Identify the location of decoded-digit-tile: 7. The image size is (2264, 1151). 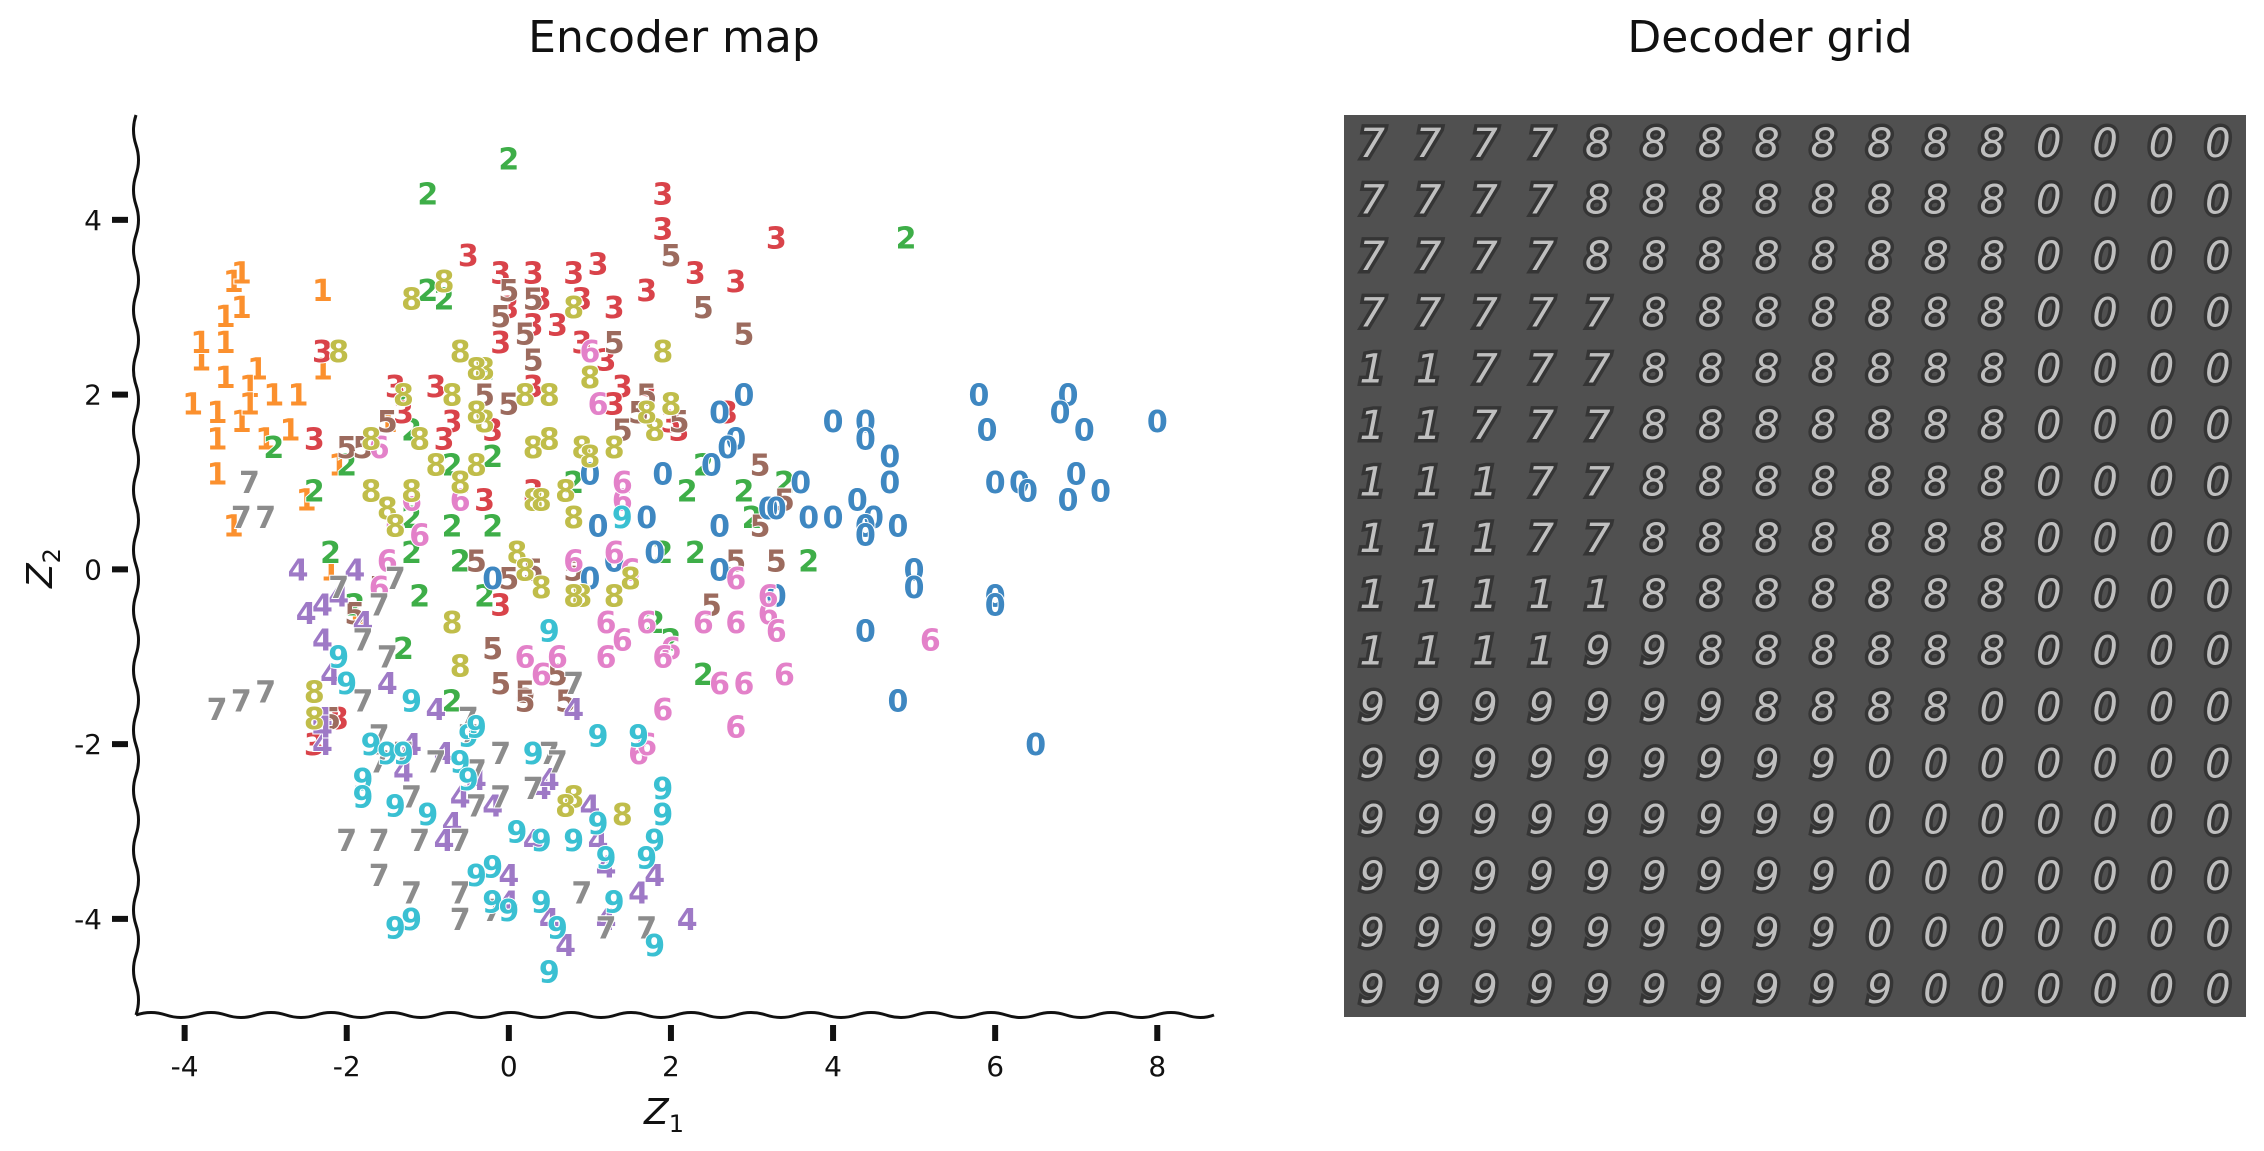
(1542, 426).